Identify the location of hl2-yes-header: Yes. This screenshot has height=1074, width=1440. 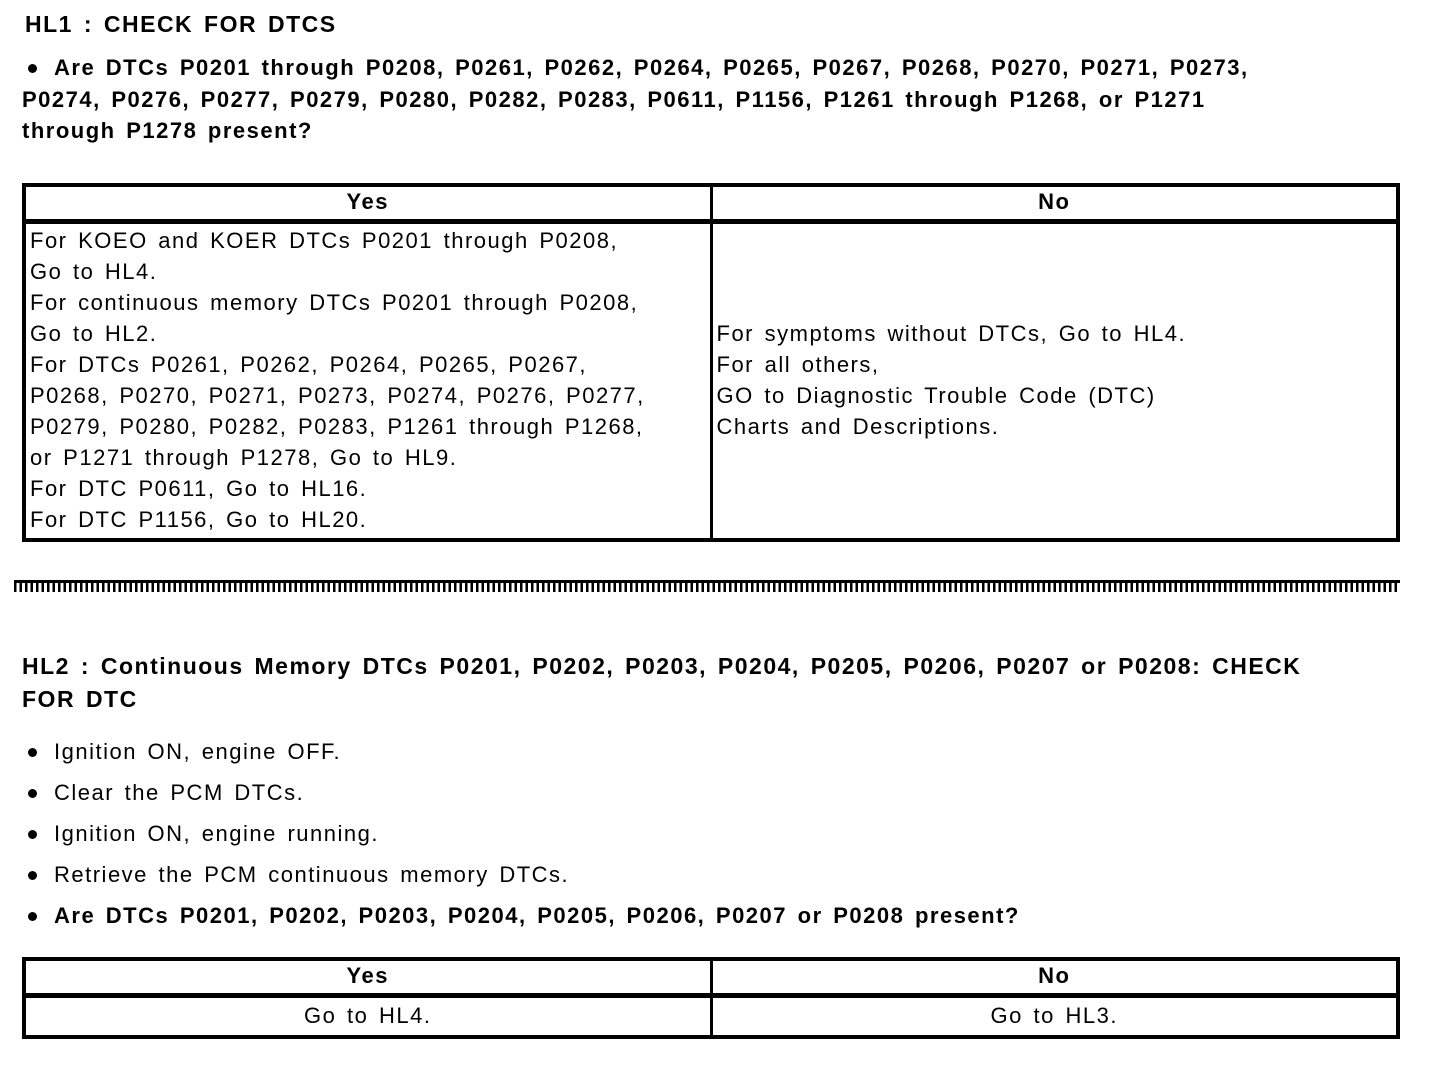
(367, 977).